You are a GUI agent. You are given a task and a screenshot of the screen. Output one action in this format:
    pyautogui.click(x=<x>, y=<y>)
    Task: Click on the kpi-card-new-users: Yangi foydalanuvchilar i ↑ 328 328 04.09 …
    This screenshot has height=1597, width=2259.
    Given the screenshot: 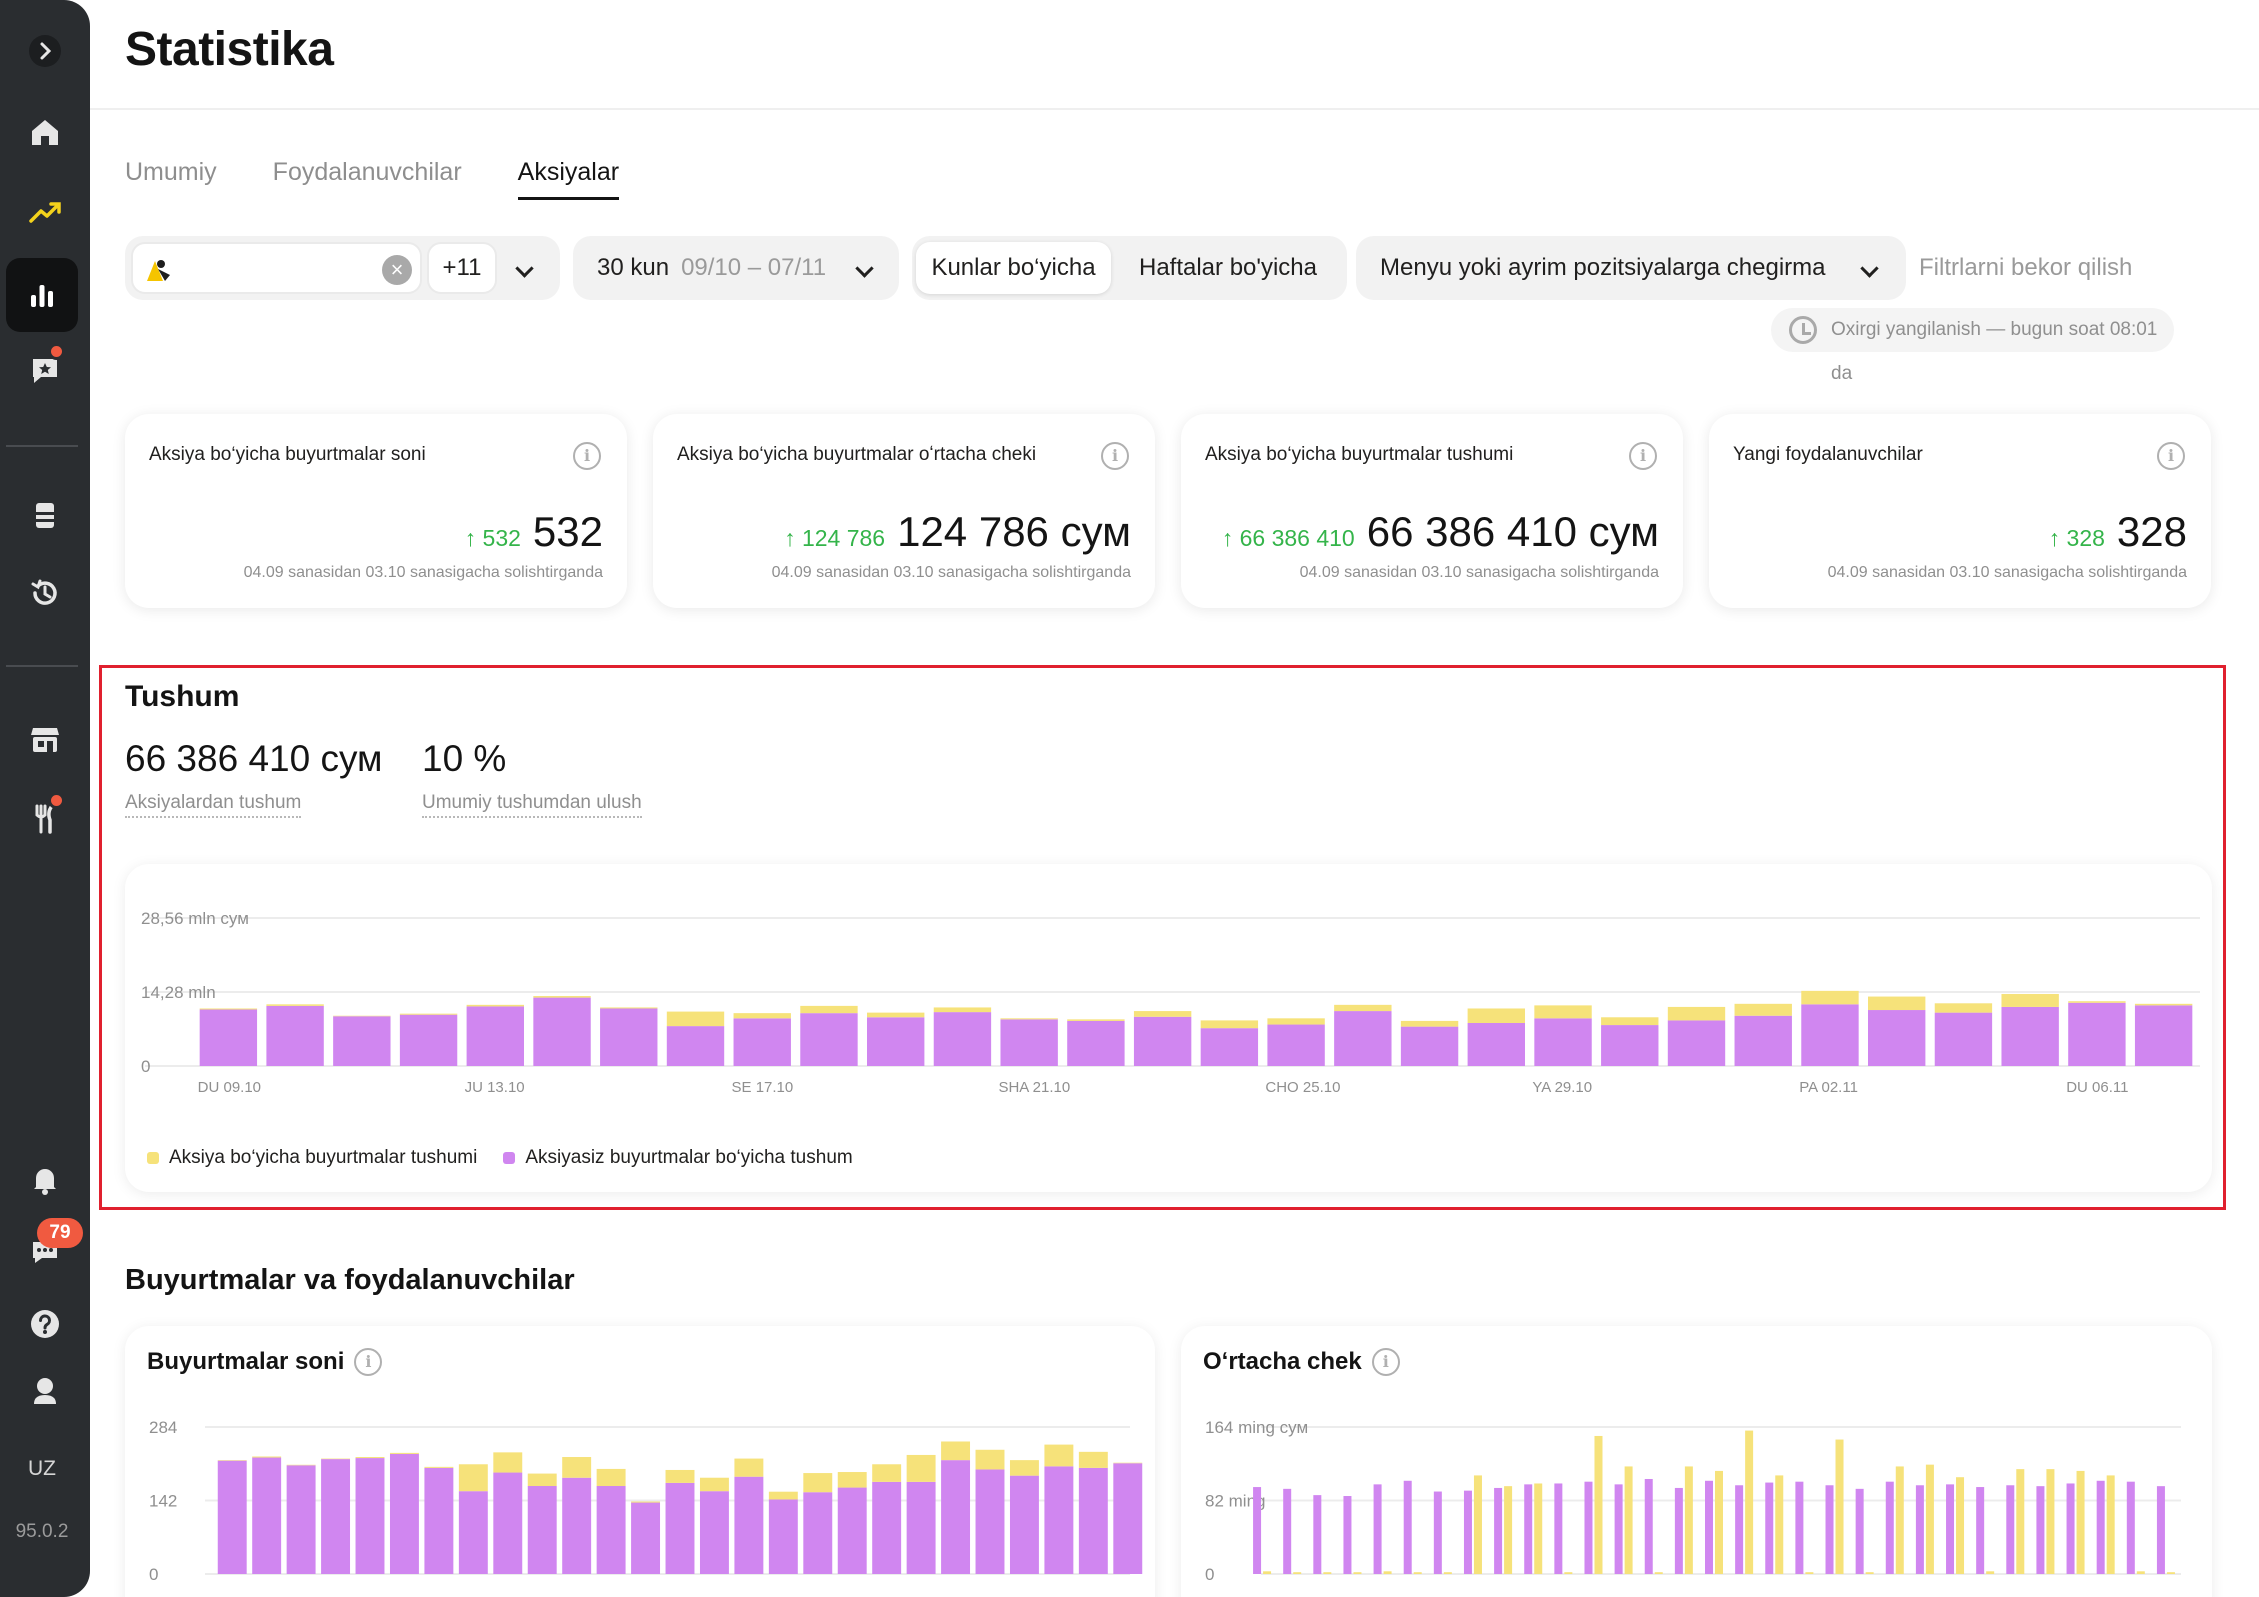 What is the action you would take?
    pyautogui.click(x=1960, y=511)
    